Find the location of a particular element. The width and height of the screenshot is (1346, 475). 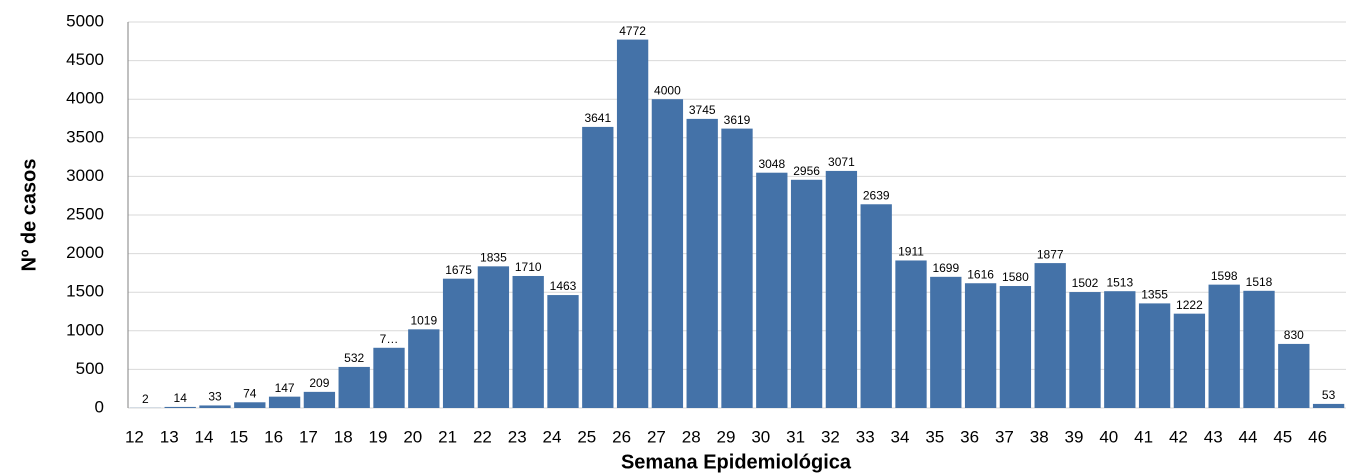

data-label: 1222 is located at coordinates (1189, 305).